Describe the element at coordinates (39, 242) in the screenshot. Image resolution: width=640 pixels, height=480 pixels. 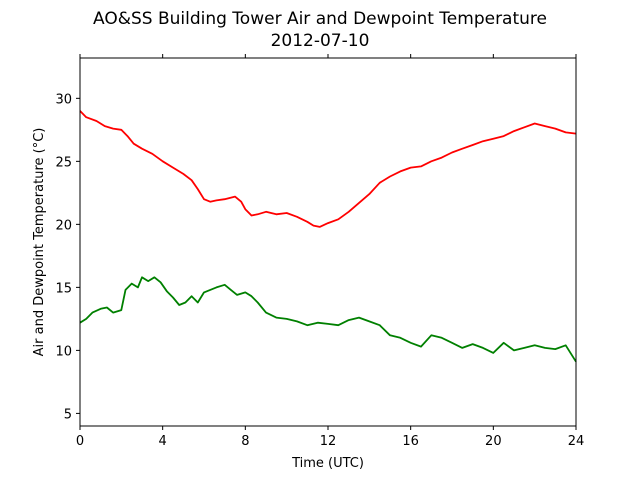
I see `y-axis-label: Air and Dewpoint Temperature (°C)` at that location.